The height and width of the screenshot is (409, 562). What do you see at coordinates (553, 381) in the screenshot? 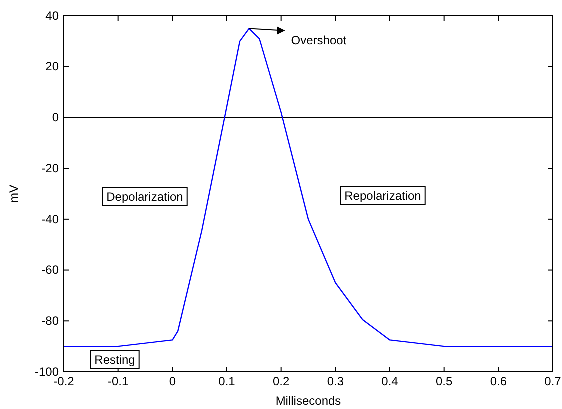
I see `x-tick-label: 0.7` at bounding box center [553, 381].